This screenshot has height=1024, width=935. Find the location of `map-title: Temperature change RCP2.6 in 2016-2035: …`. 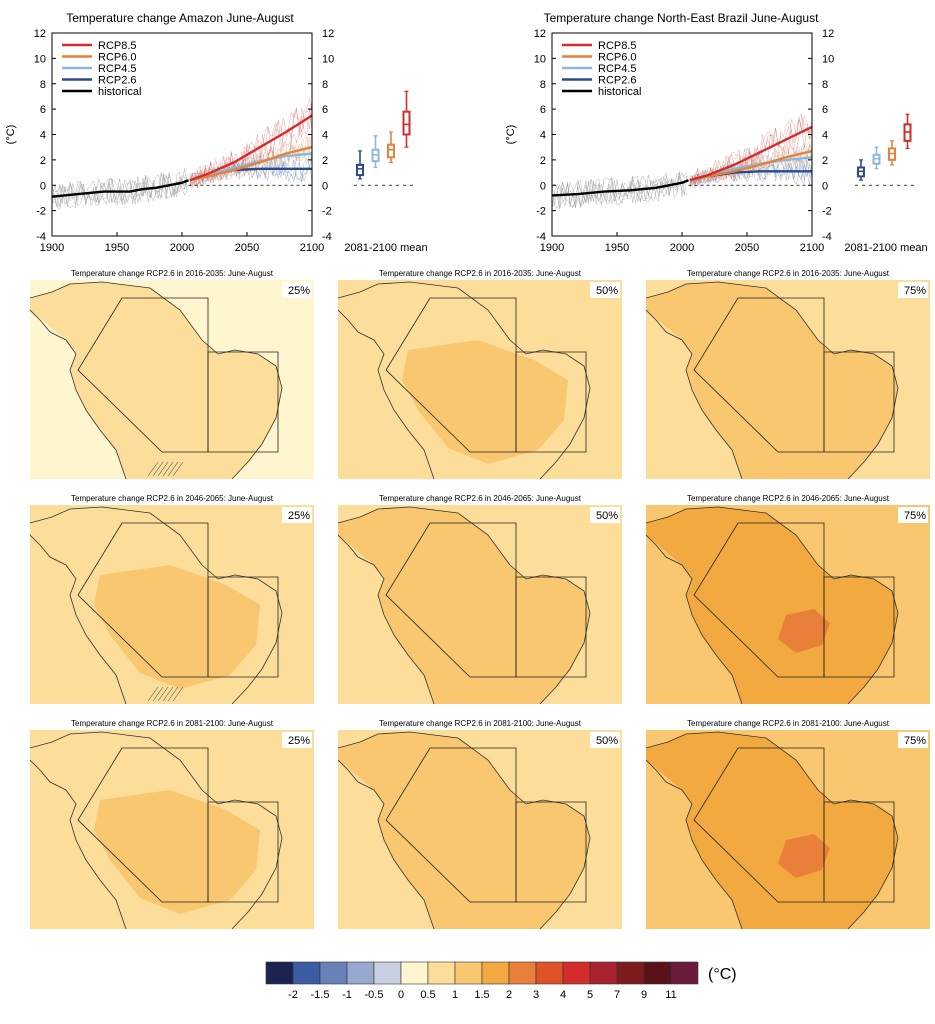

map-title: Temperature change RCP2.6 in 2016-2035: … is located at coordinates (172, 273).